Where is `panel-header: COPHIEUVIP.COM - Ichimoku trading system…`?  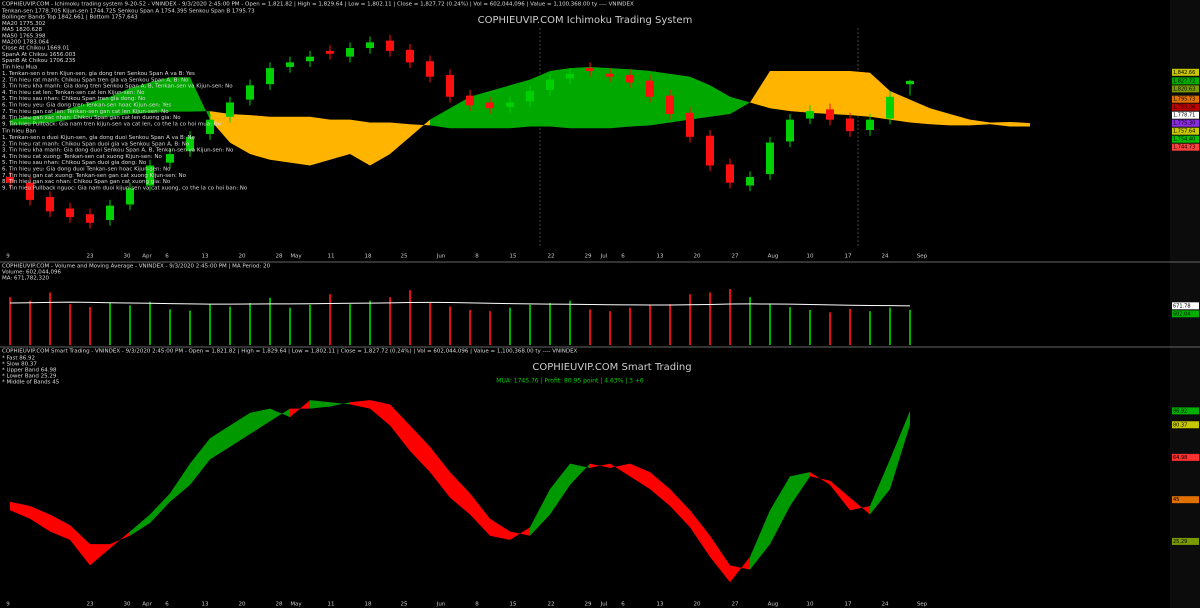 panel-header: COPHIEUVIP.COM - Ichimoku trading system… is located at coordinates (318, 5).